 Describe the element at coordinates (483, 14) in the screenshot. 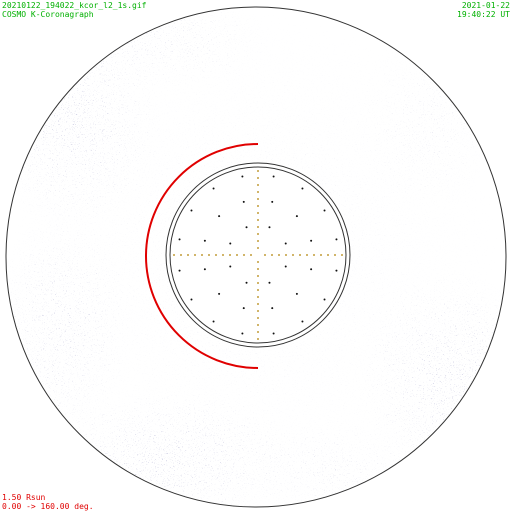

I see `time: 19:40:22 UT` at that location.